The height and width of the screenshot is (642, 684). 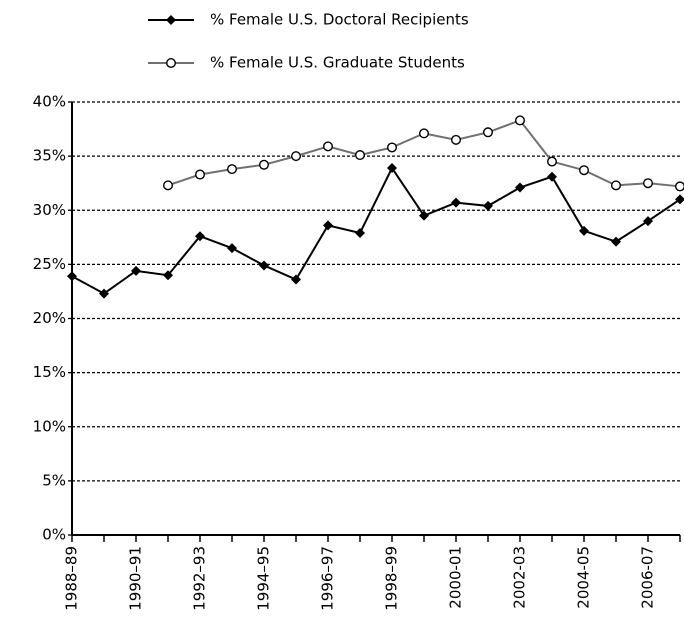 What do you see at coordinates (72, 578) in the screenshot?
I see `x-tick-label: 1988–89` at bounding box center [72, 578].